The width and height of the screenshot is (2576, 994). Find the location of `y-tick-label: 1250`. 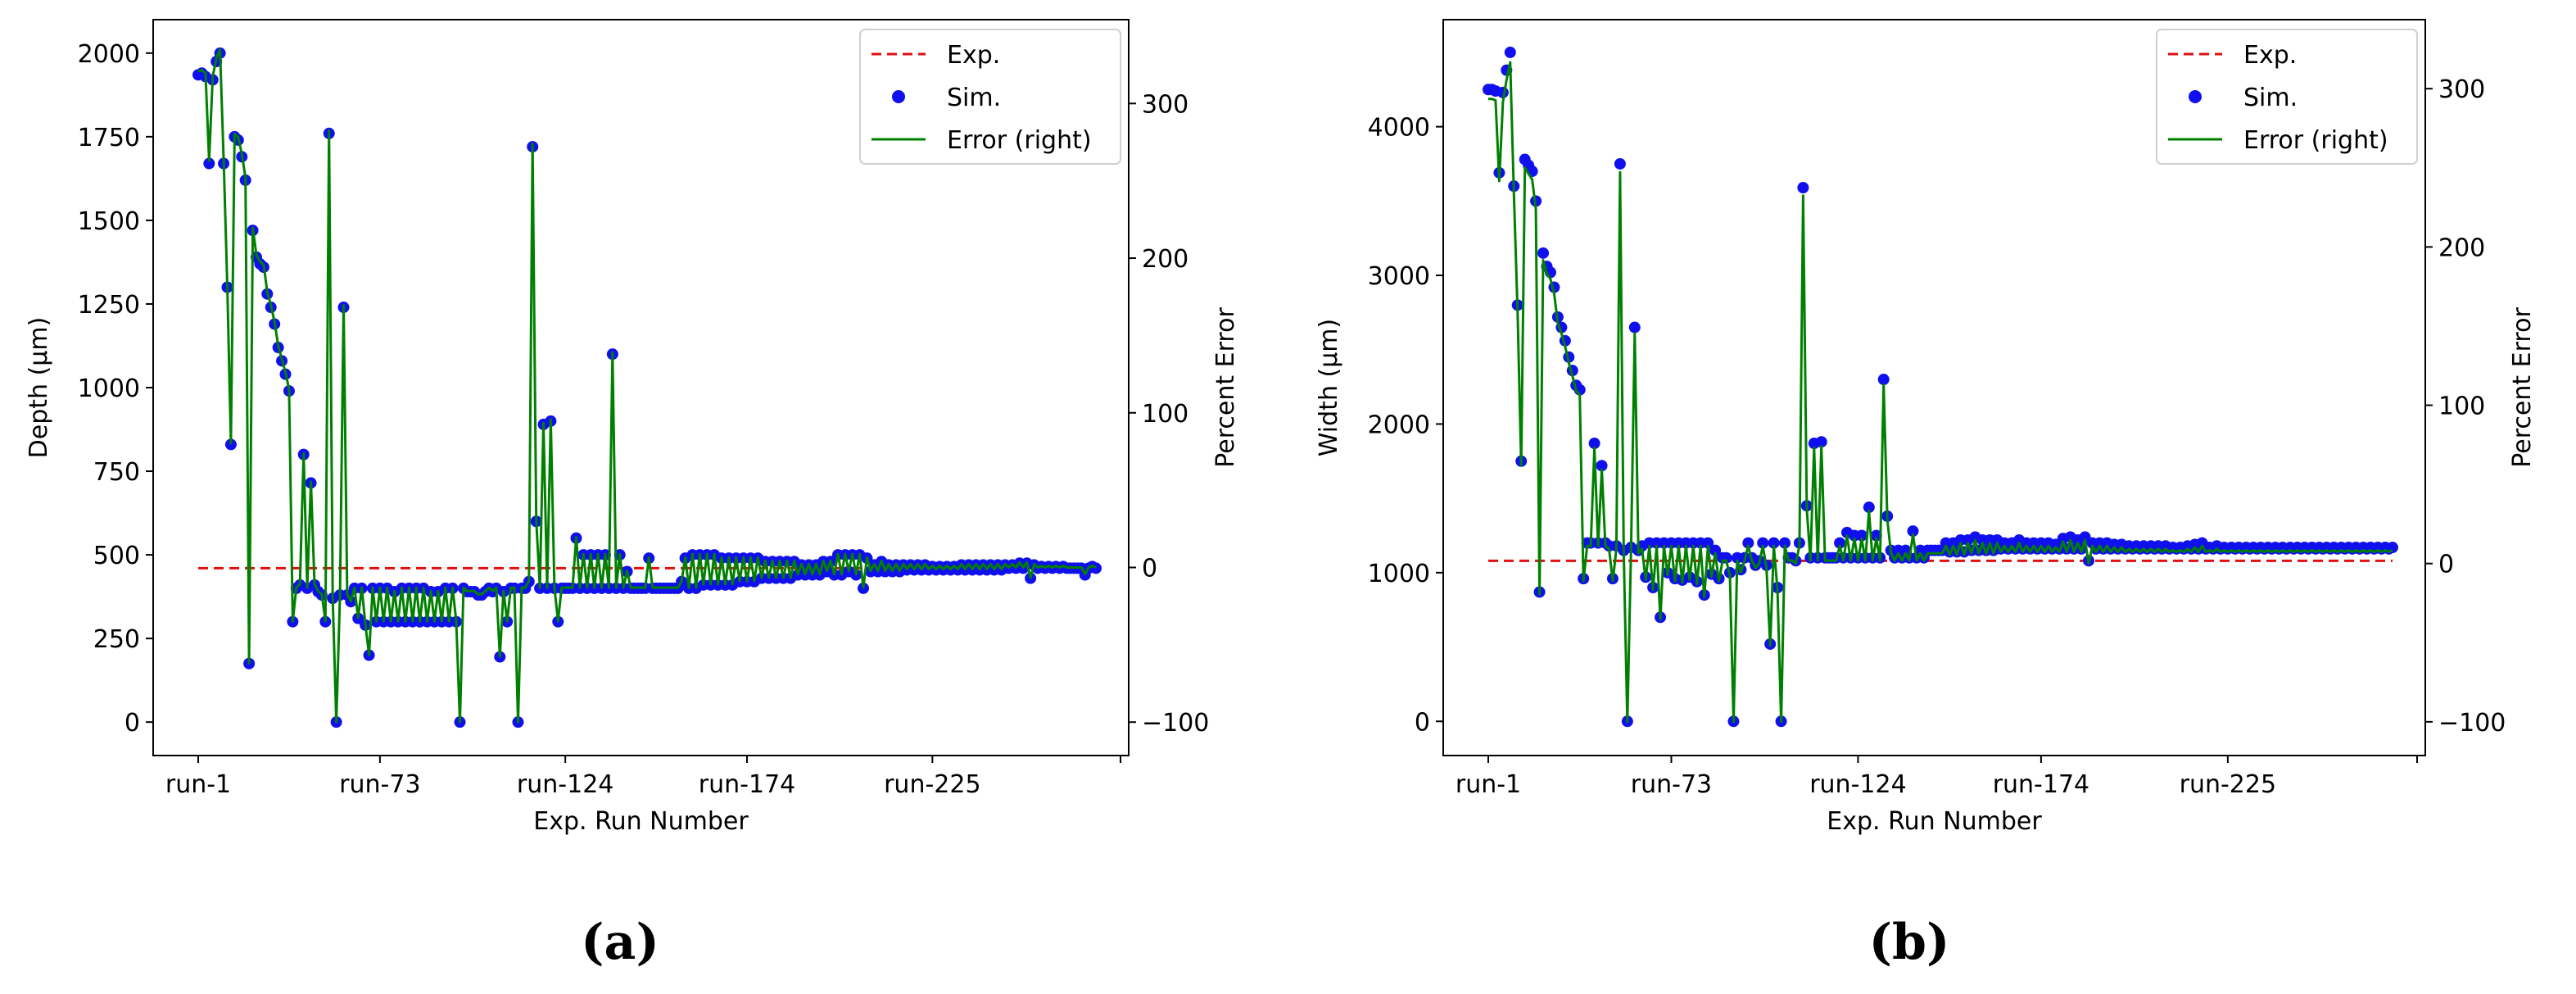

y-tick-label: 1250 is located at coordinates (109, 306).